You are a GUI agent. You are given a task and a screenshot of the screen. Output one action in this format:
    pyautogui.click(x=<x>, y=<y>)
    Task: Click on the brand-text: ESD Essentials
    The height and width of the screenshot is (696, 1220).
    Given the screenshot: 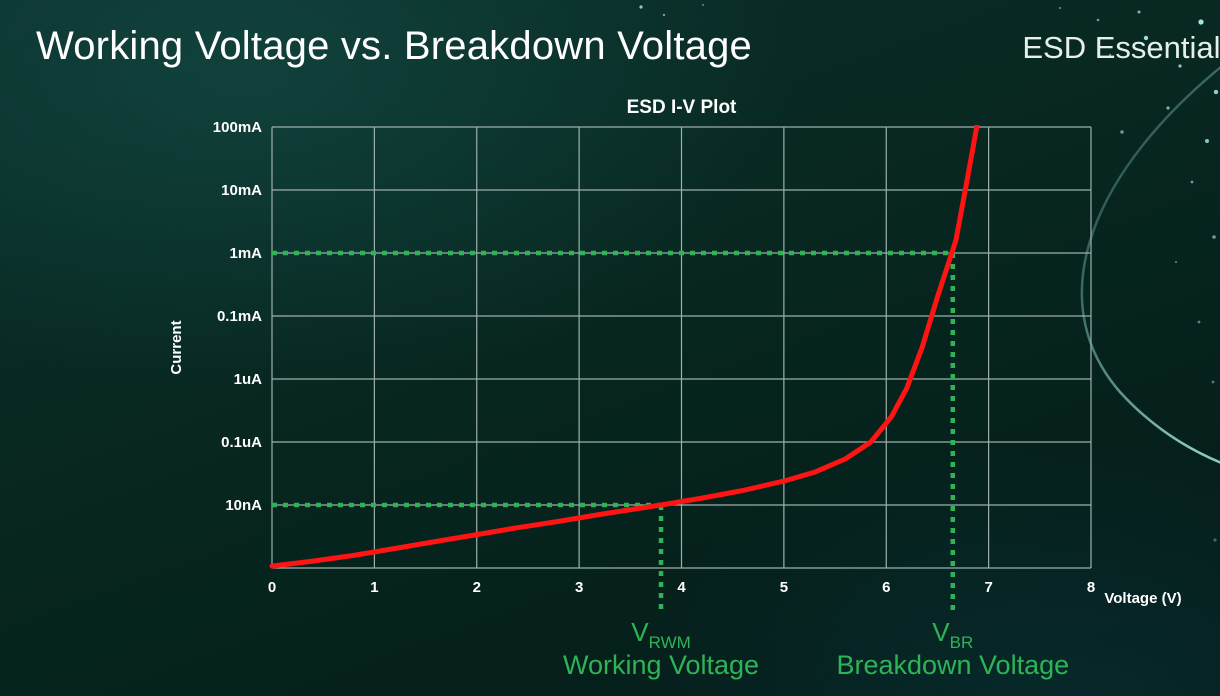 What is the action you would take?
    pyautogui.click(x=1121, y=47)
    